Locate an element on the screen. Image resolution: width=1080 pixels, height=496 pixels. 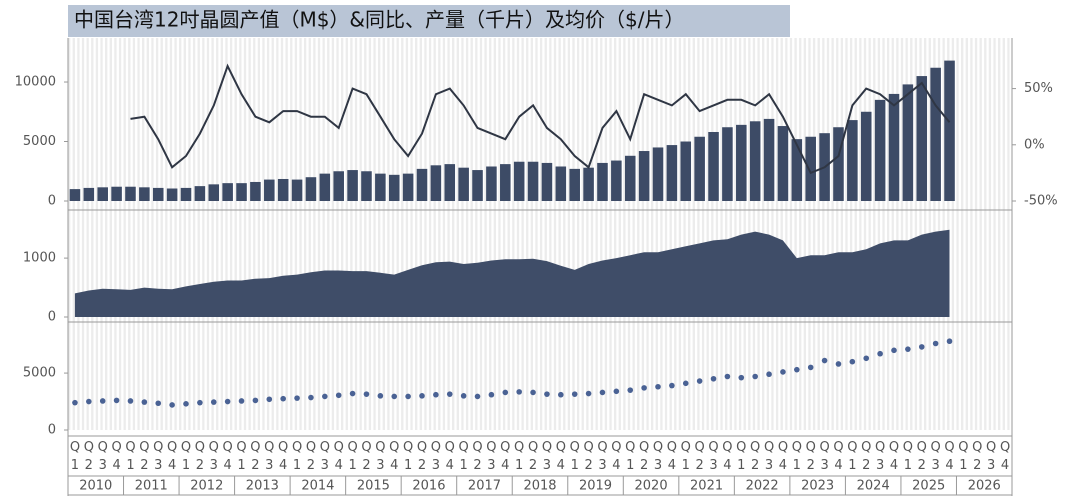
y-tick-label: 10000 is located at coordinates (35, 82).